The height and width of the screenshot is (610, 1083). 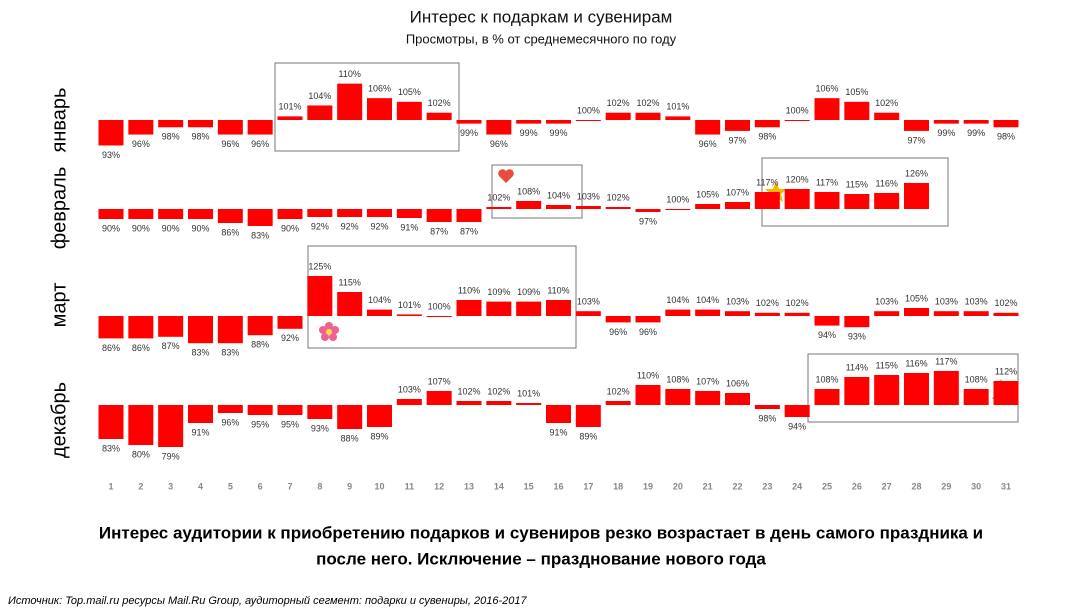 I want to click on value-label: 93%, so click(x=857, y=337).